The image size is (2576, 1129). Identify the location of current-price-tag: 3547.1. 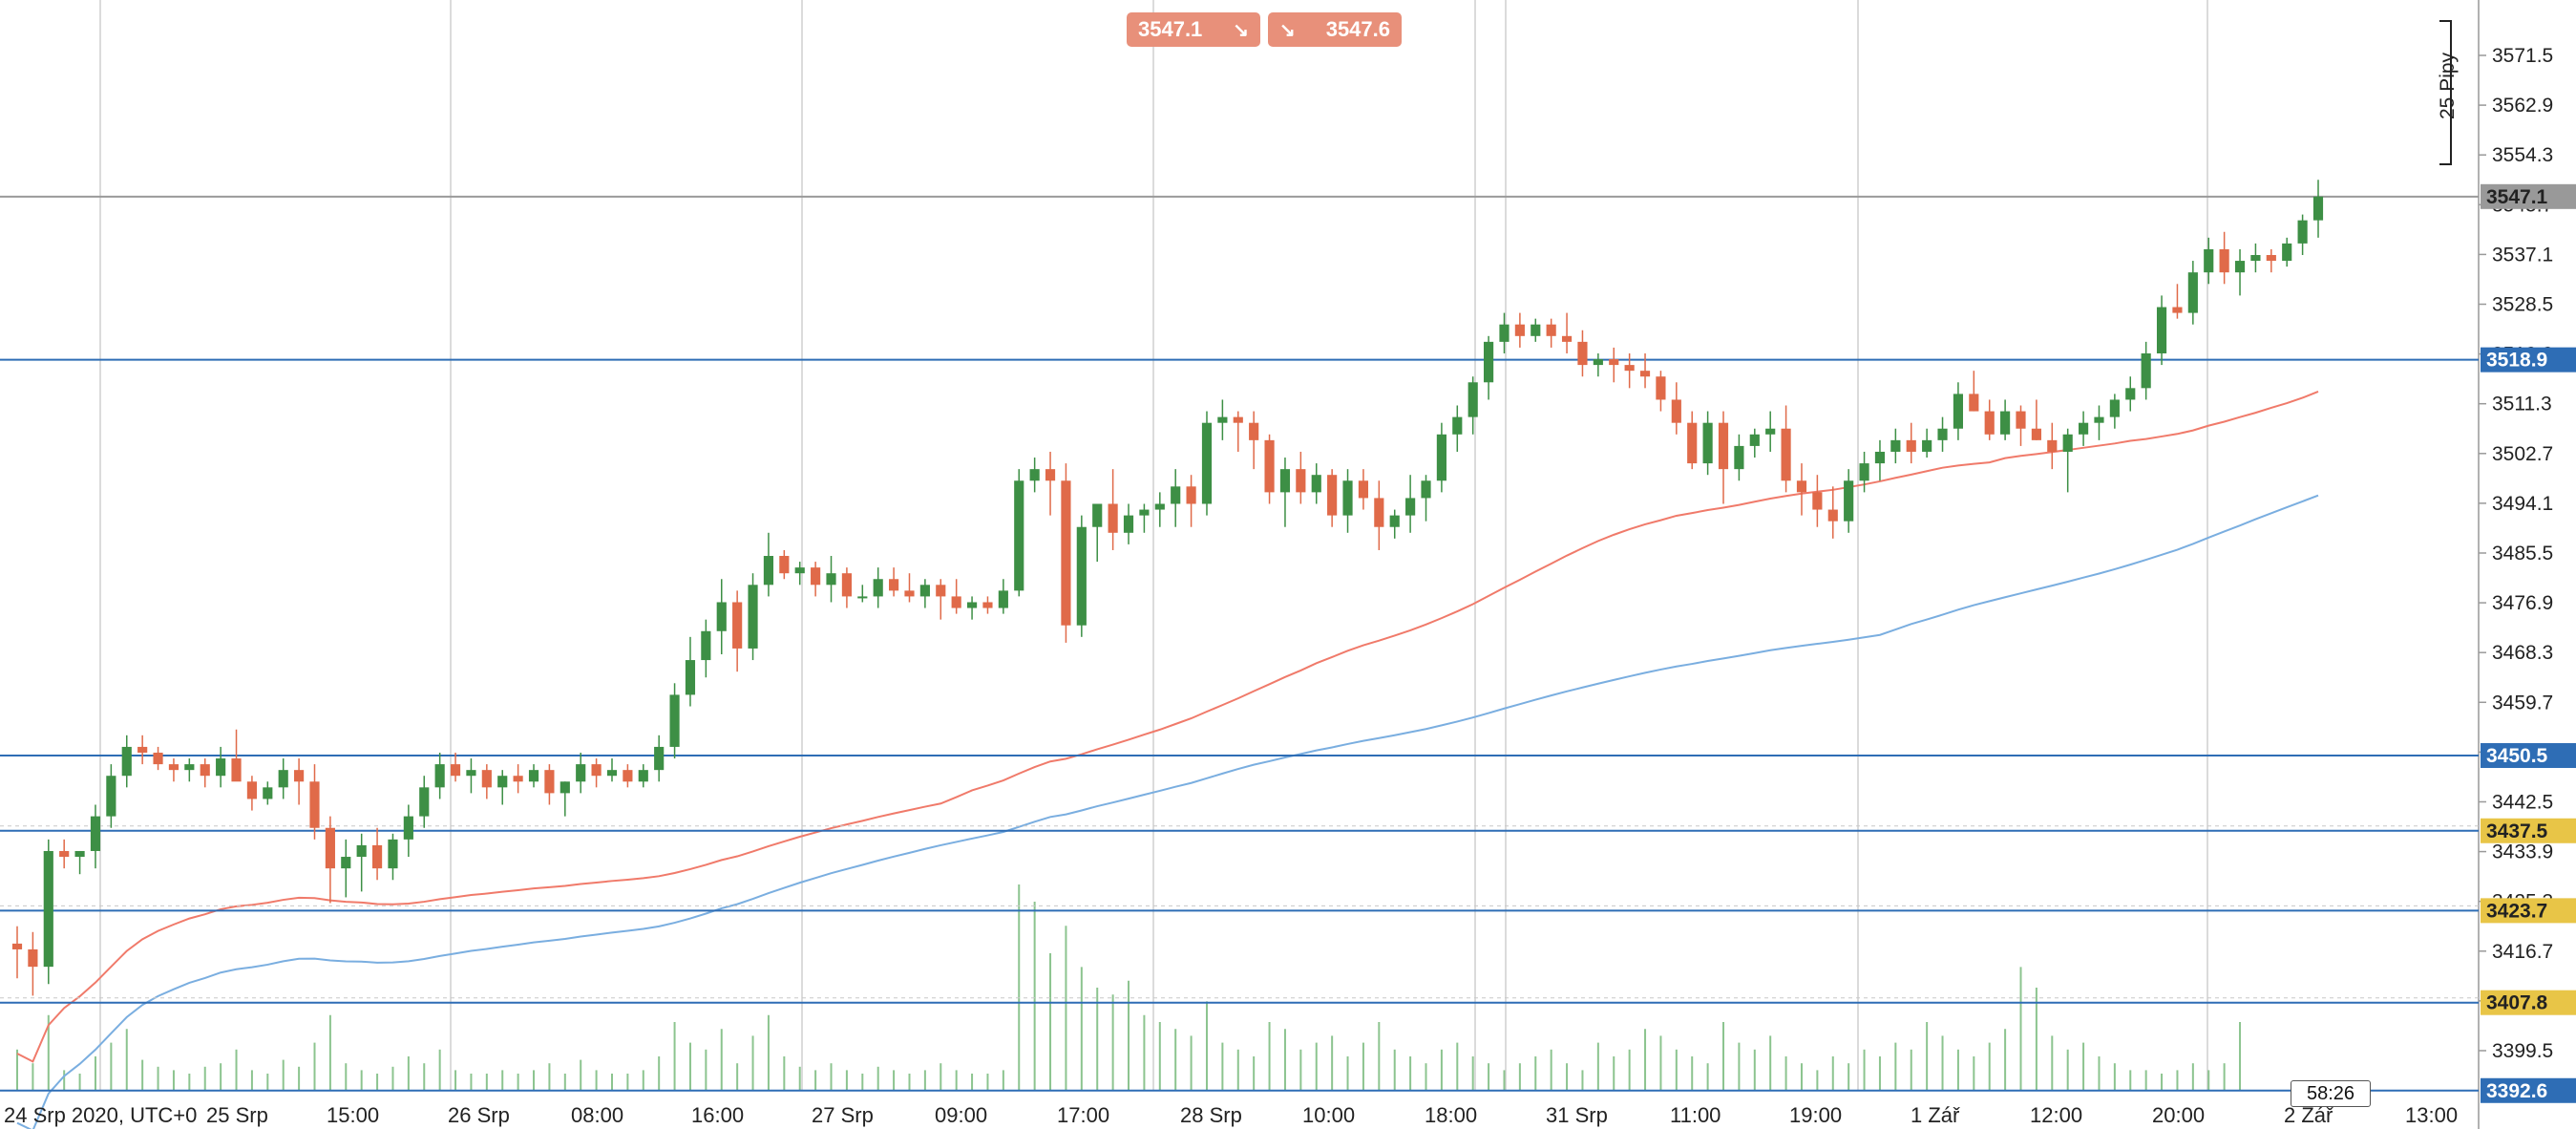
(2528, 196).